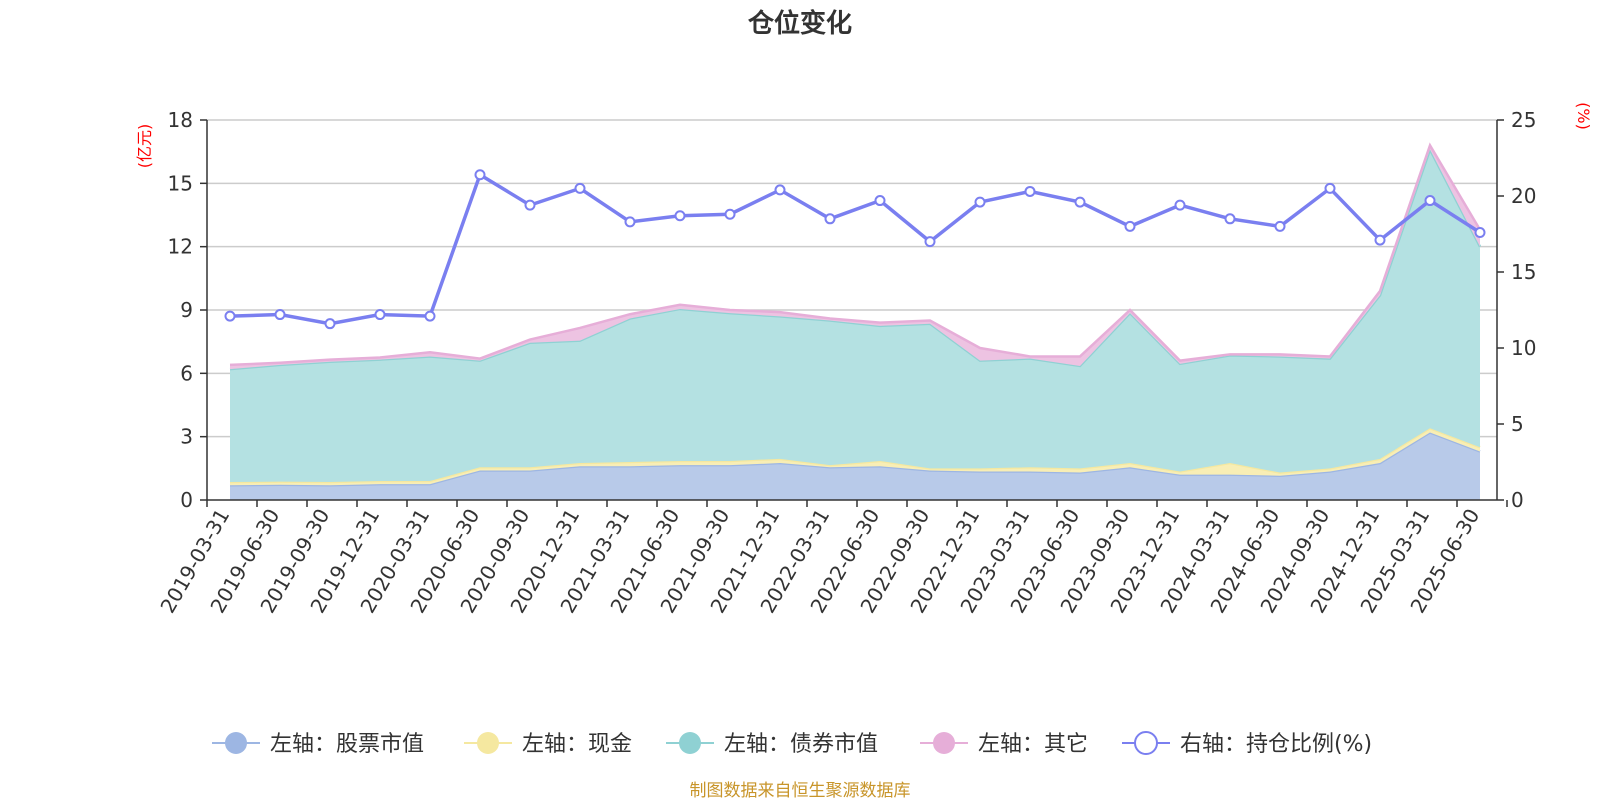 Image resolution: width=1600 pixels, height=800 pixels. I want to click on legend-item-5: 右轴：持仓比例(%), so click(1247, 744).